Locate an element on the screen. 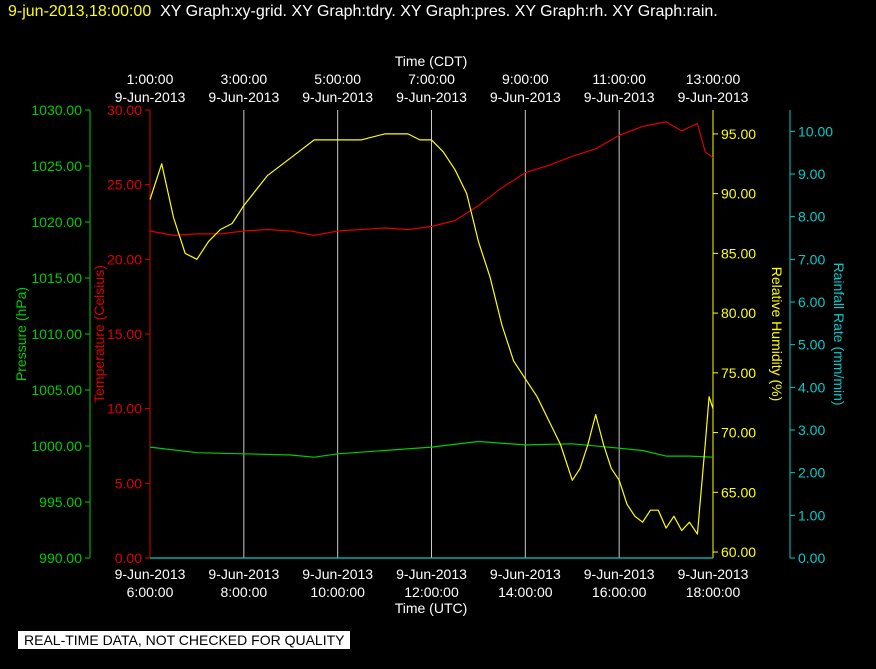 This screenshot has width=876, height=669. top-tick-time: 9:00:00 is located at coordinates (525, 79).